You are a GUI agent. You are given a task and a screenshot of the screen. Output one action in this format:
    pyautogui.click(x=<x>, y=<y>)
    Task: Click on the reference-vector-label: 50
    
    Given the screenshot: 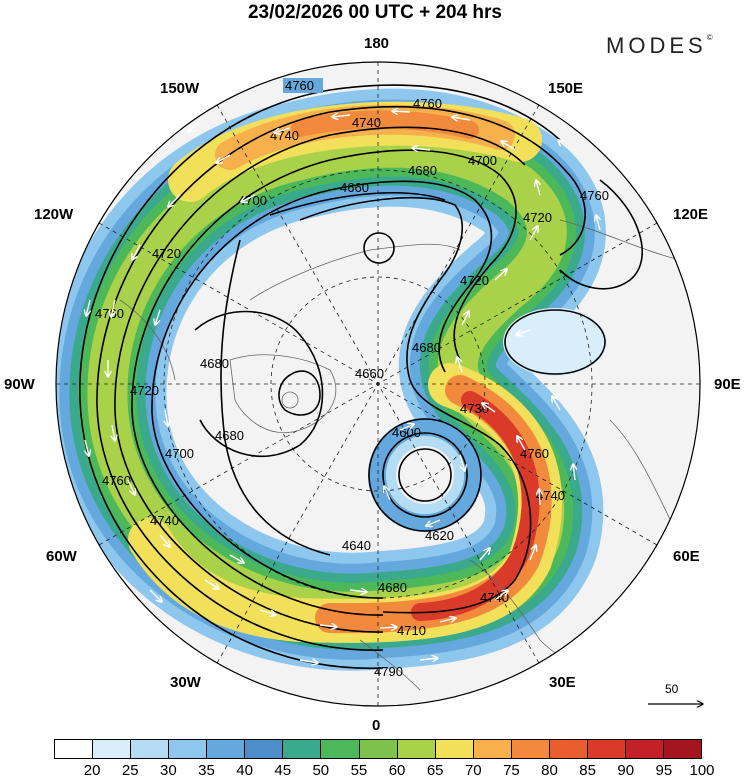 What is the action you would take?
    pyautogui.click(x=672, y=689)
    